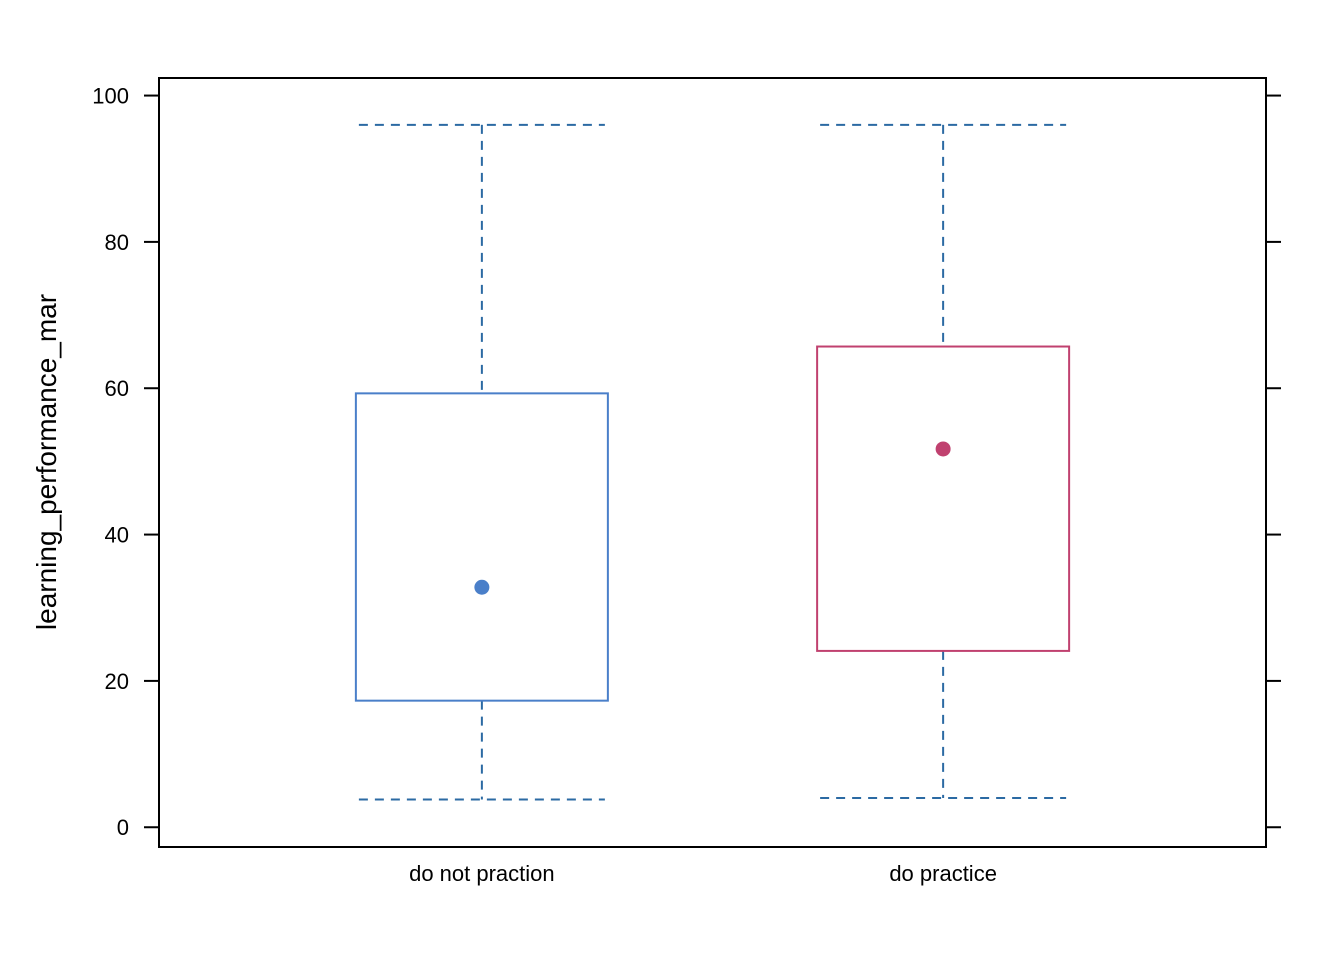 The image size is (1344, 965). What do you see at coordinates (117, 242) in the screenshot?
I see `y-tick-label: 80` at bounding box center [117, 242].